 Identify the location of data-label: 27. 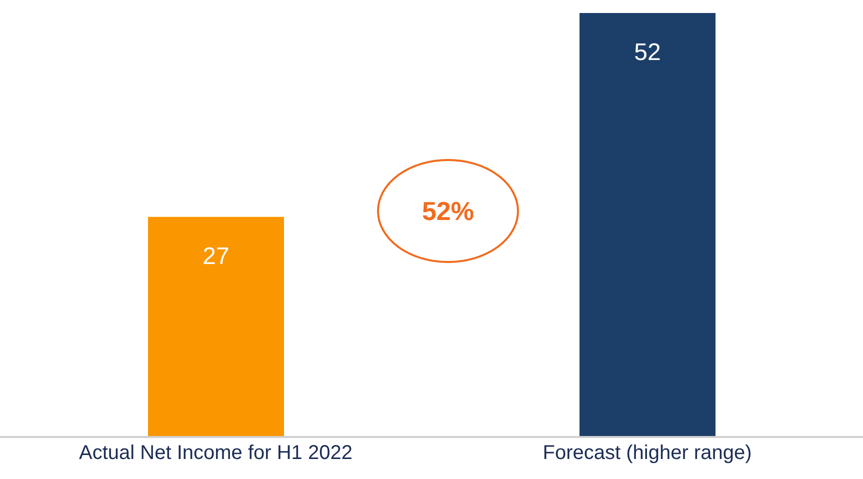
(216, 256).